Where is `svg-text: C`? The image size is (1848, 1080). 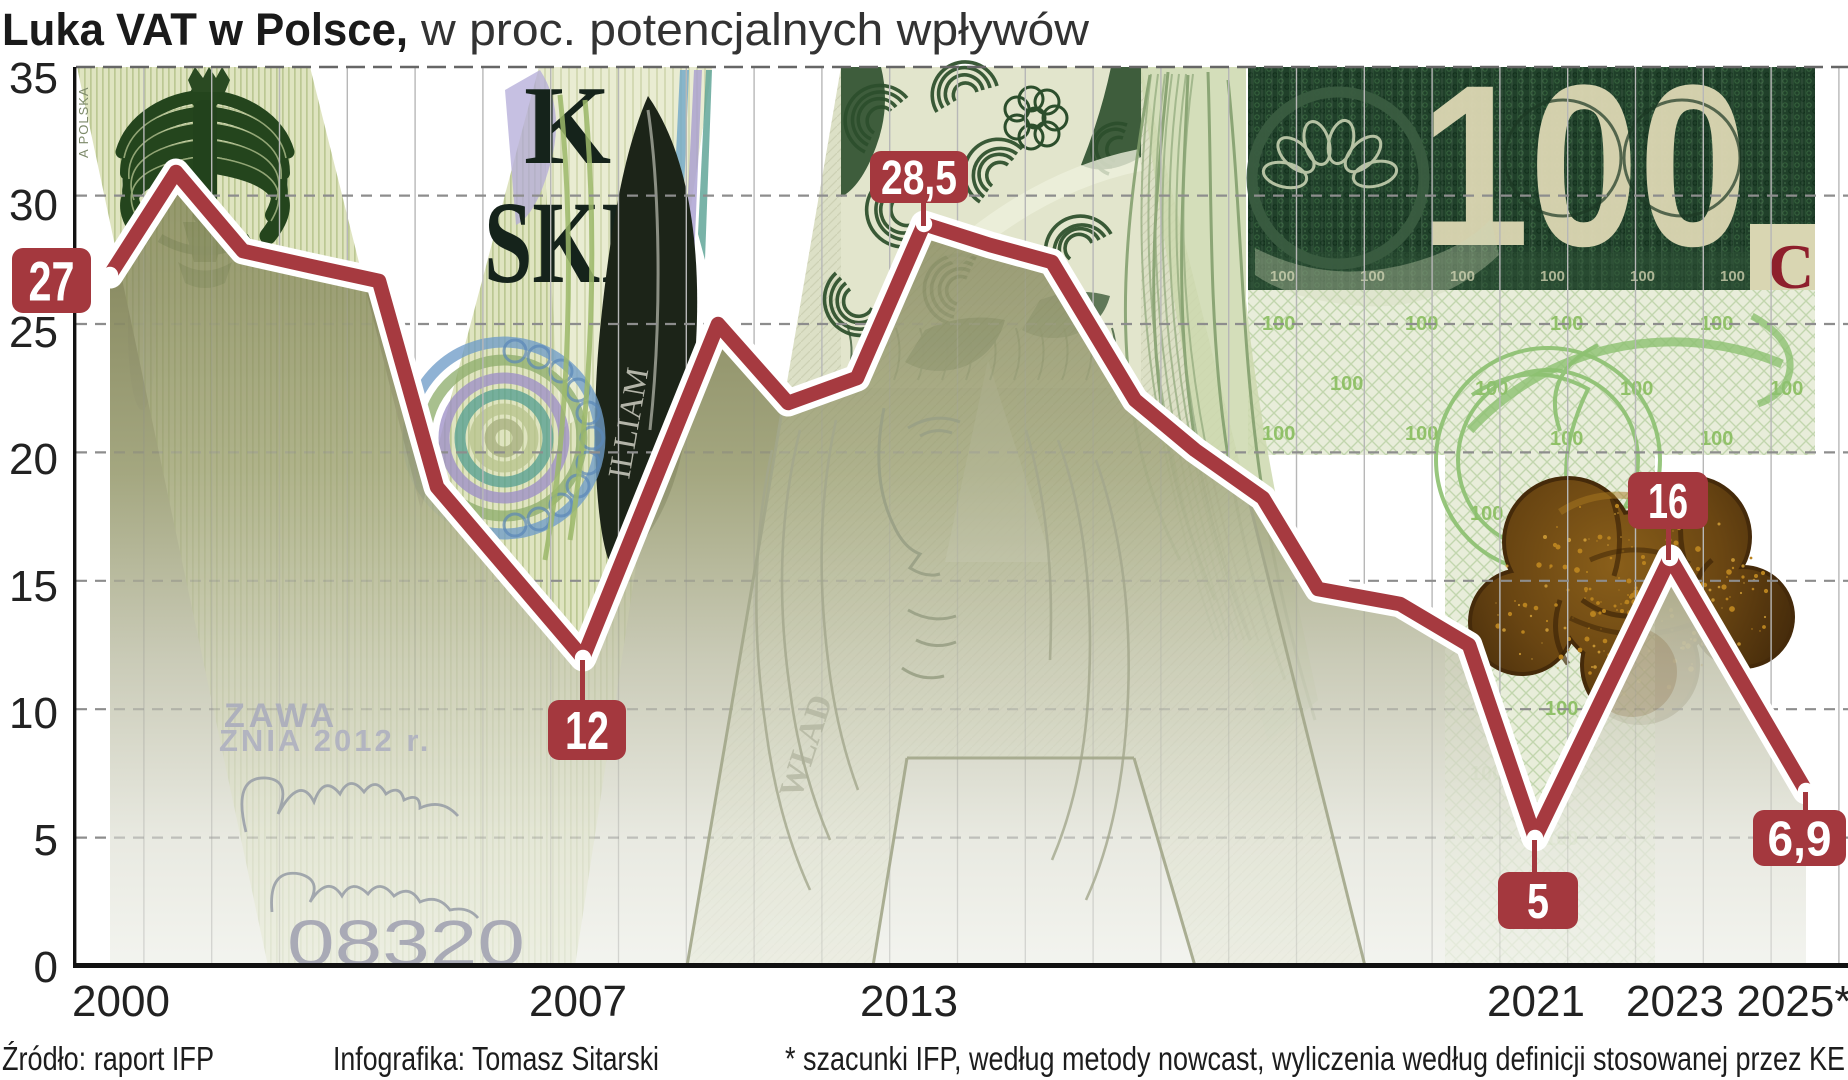 svg-text: C is located at coordinates (1791, 266).